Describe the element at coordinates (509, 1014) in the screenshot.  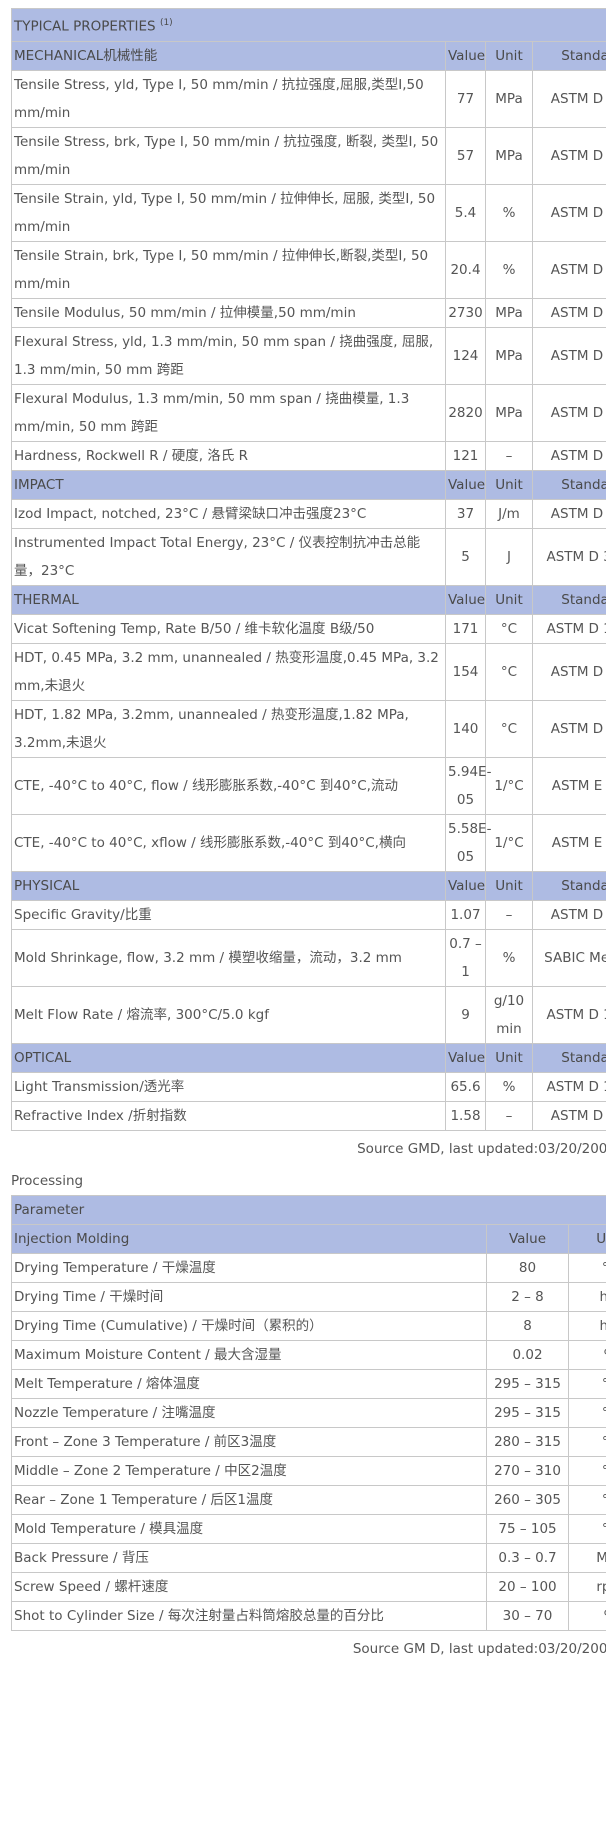
I see `unit: g/10 min` at that location.